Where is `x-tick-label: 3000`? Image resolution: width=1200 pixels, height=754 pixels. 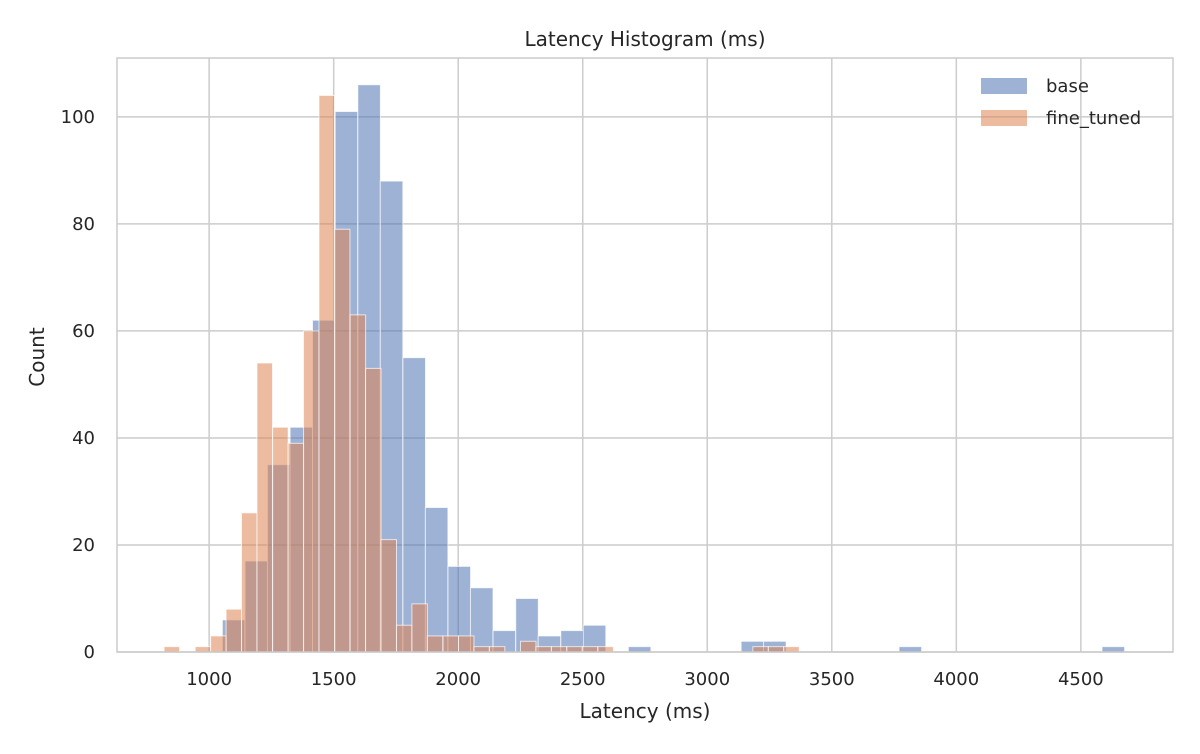
x-tick-label: 3000 is located at coordinates (707, 679).